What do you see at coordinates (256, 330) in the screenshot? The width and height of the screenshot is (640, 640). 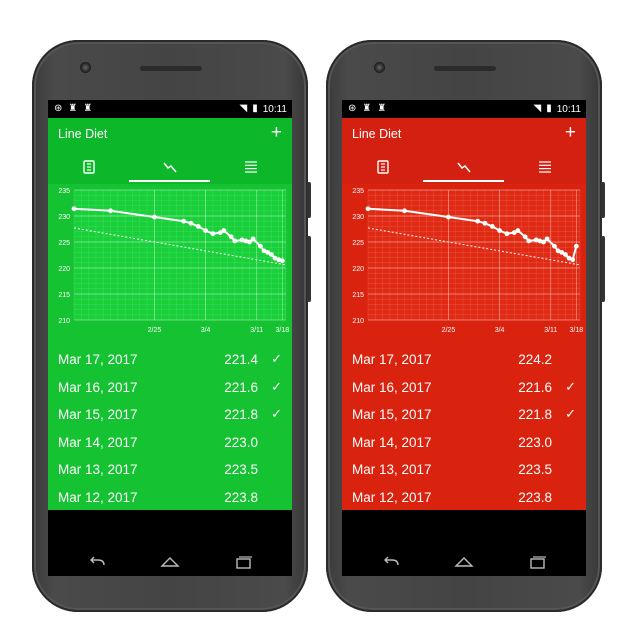 I see `x-tick-label: 3/11` at bounding box center [256, 330].